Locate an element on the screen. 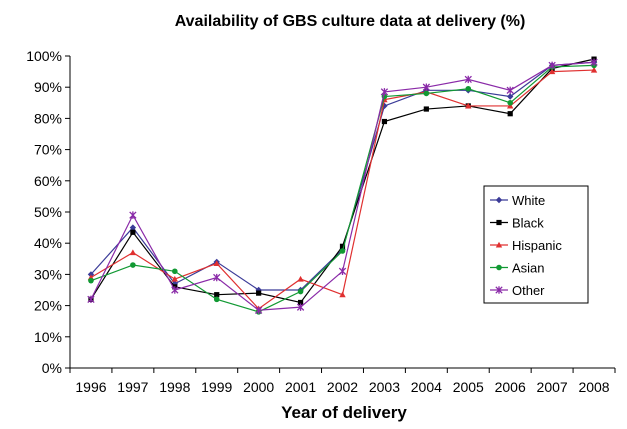 The width and height of the screenshot is (627, 429). y-tick-label: 0% is located at coordinates (52, 368).